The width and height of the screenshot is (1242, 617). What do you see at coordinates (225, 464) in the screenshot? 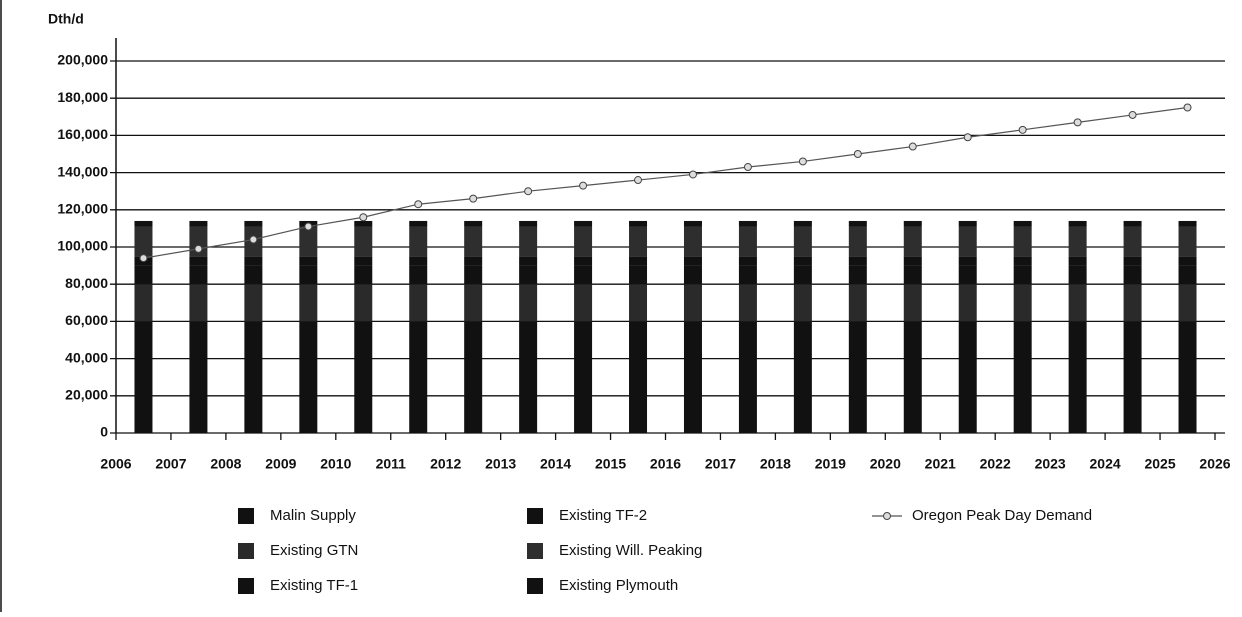
I see `x-tick-label: 2008` at bounding box center [225, 464].